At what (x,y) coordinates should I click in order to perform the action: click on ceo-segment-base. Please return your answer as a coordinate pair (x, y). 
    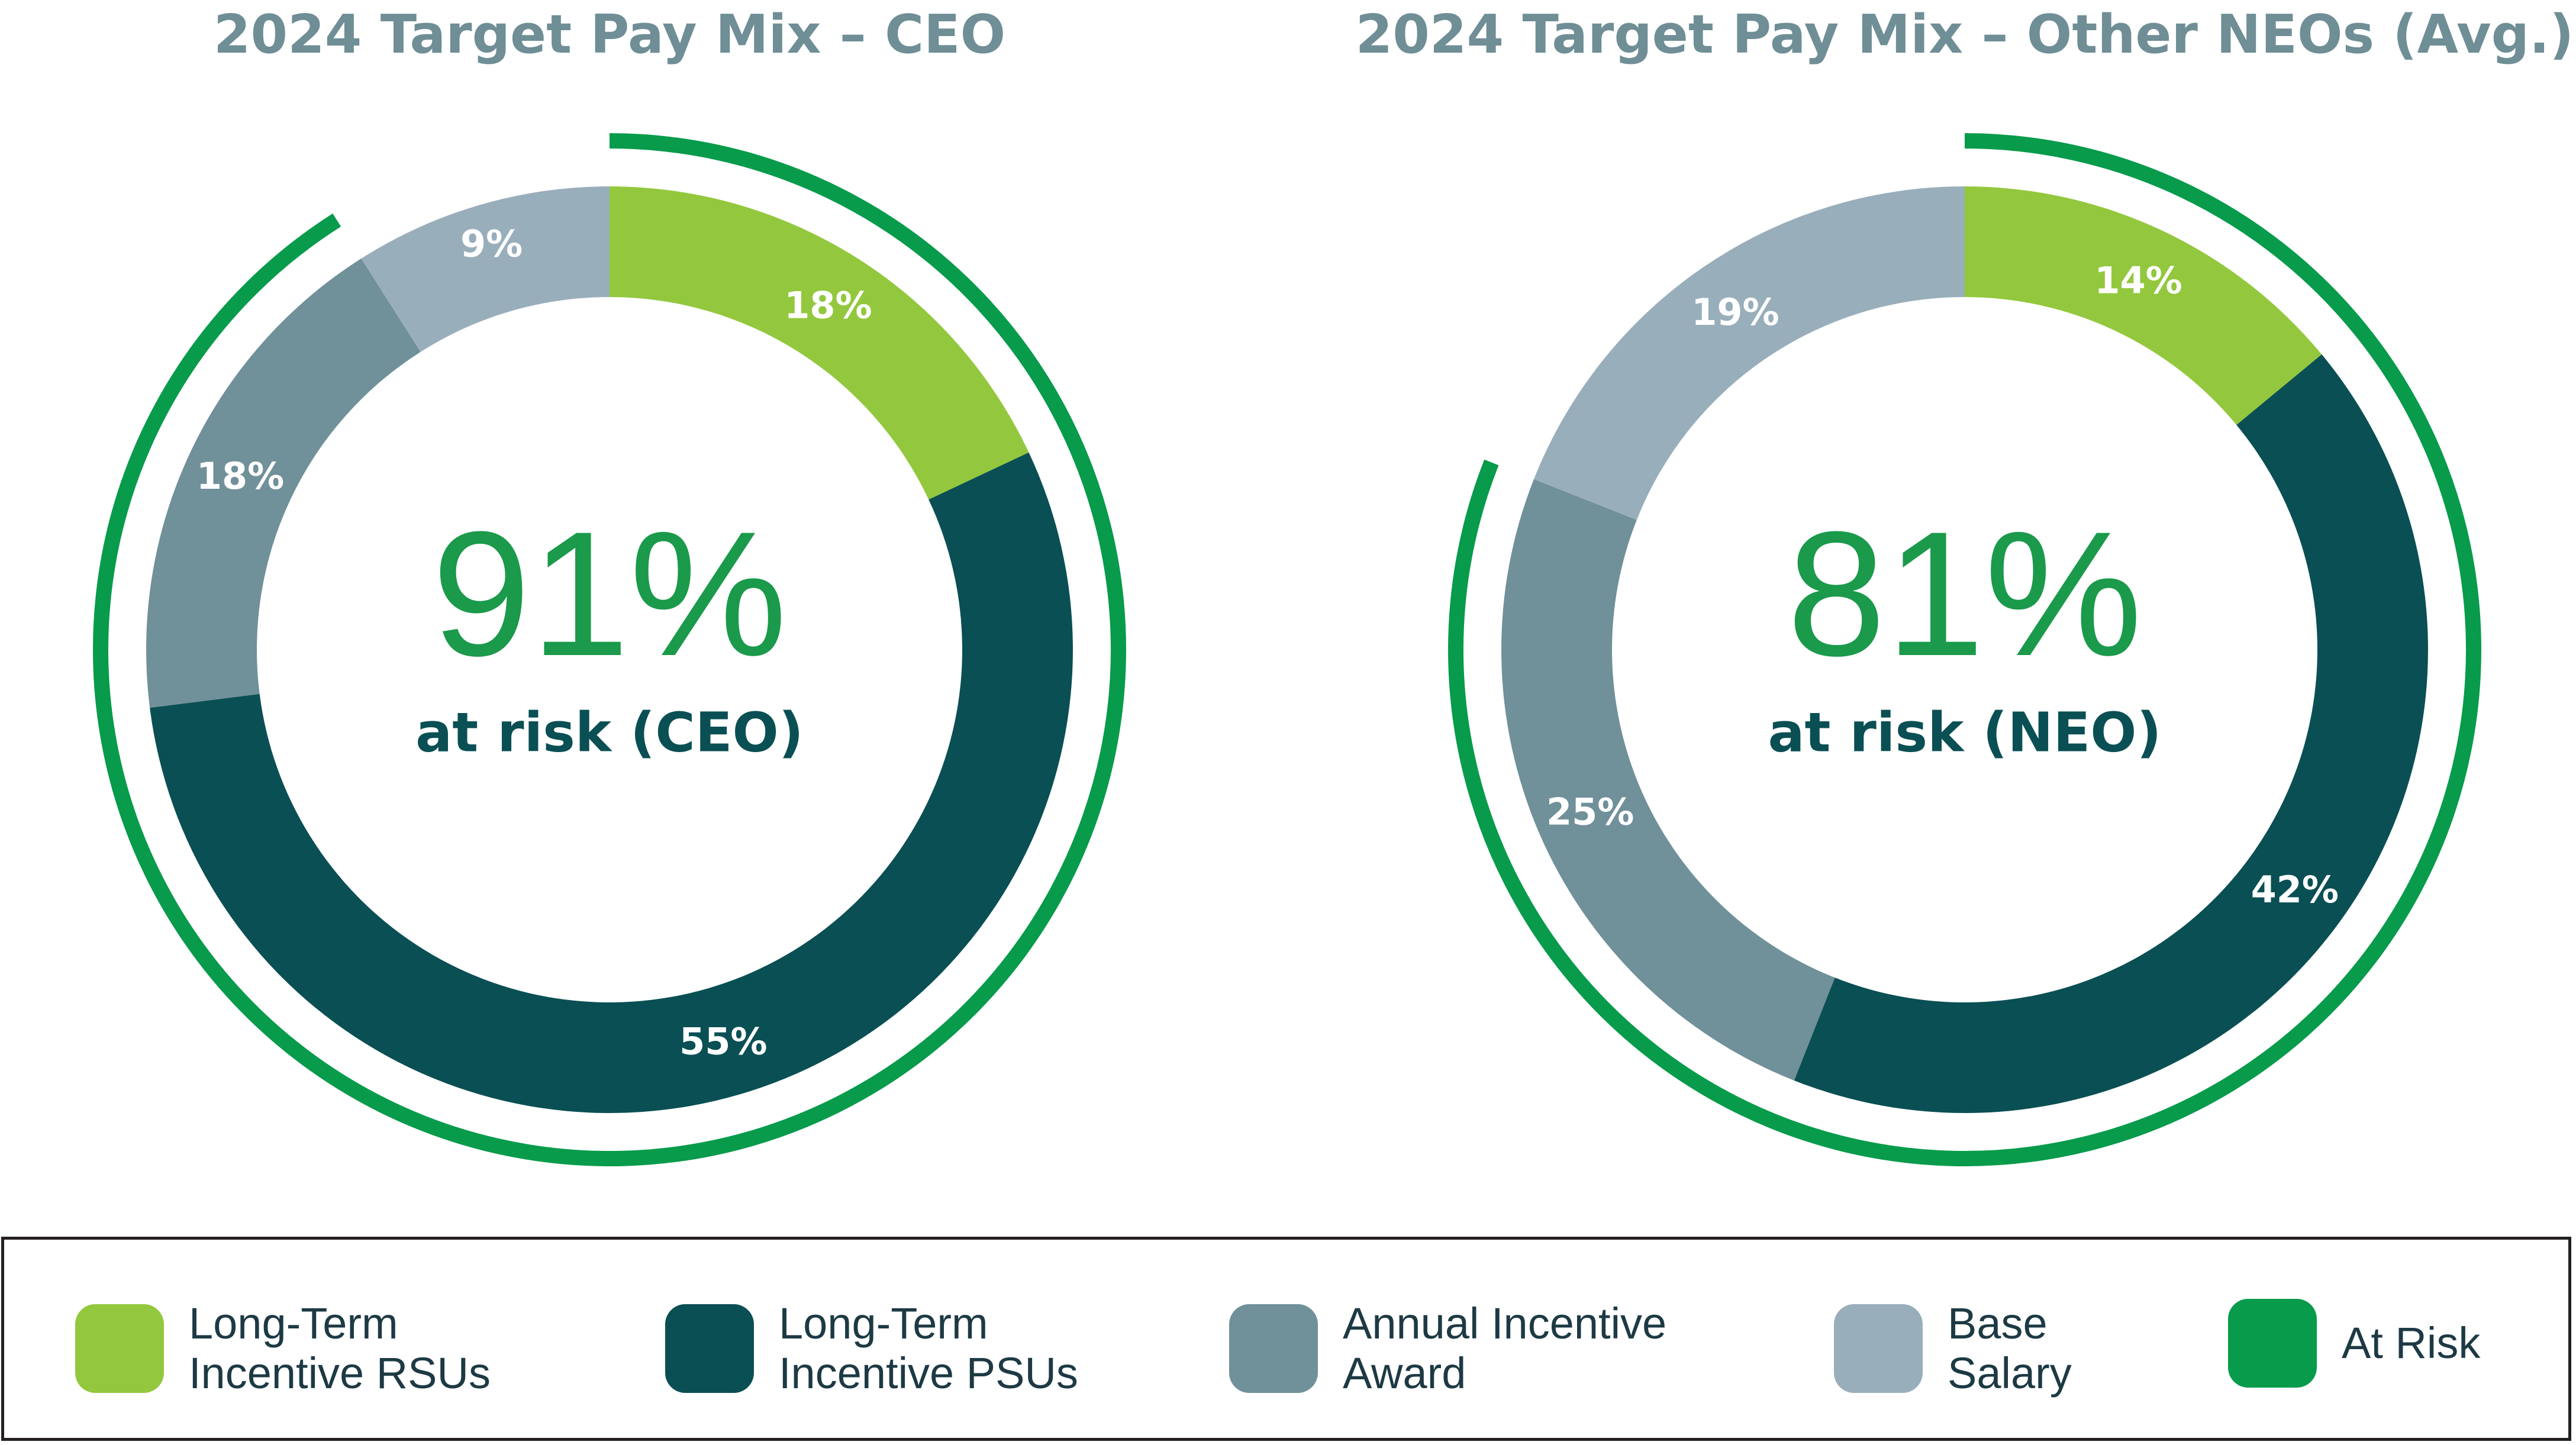
    Looking at the image, I should click on (485, 269).